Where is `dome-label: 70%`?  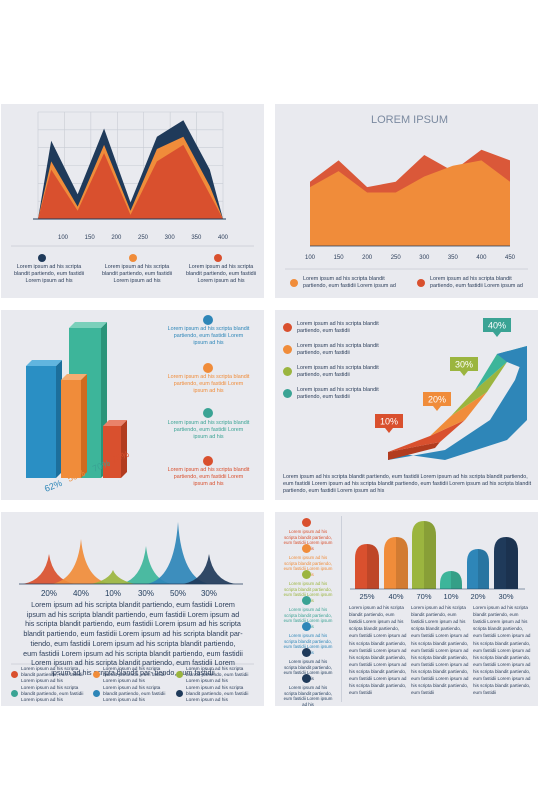 dome-label: 70% is located at coordinates (423, 596).